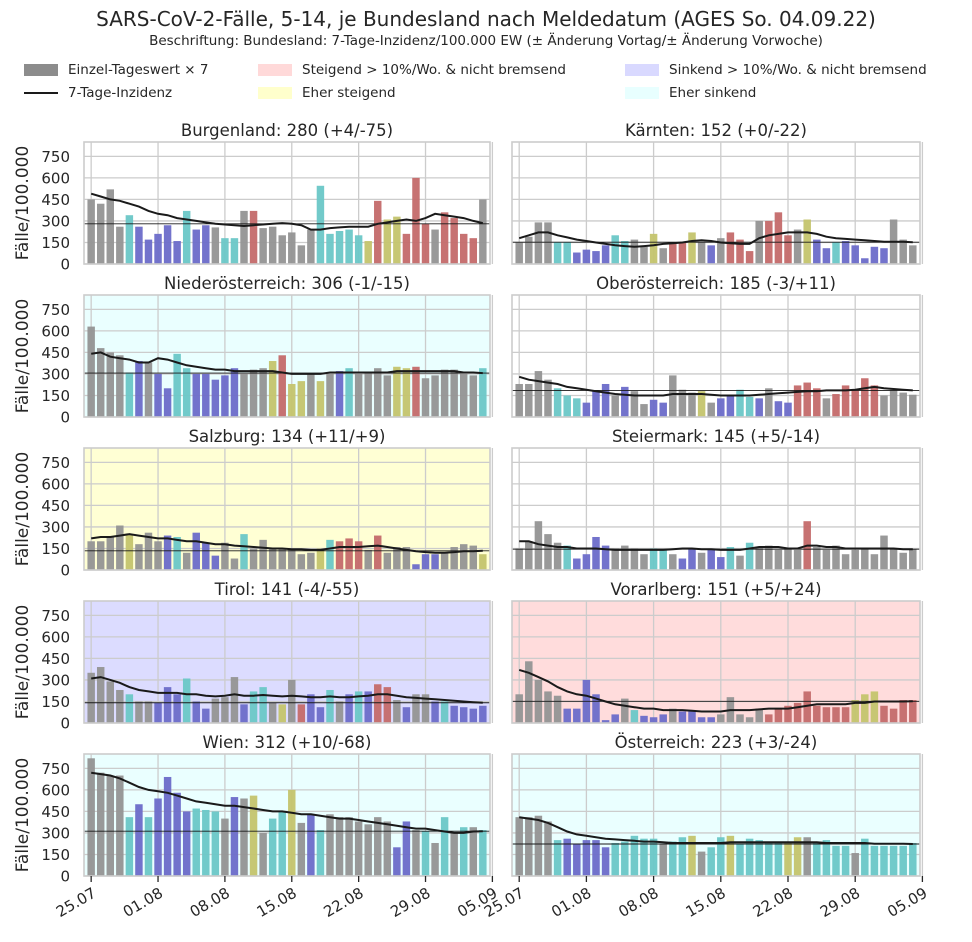 This screenshot has width=972, height=942. What do you see at coordinates (642, 93) in the screenshot?
I see `legend-swatch-falling` at bounding box center [642, 93].